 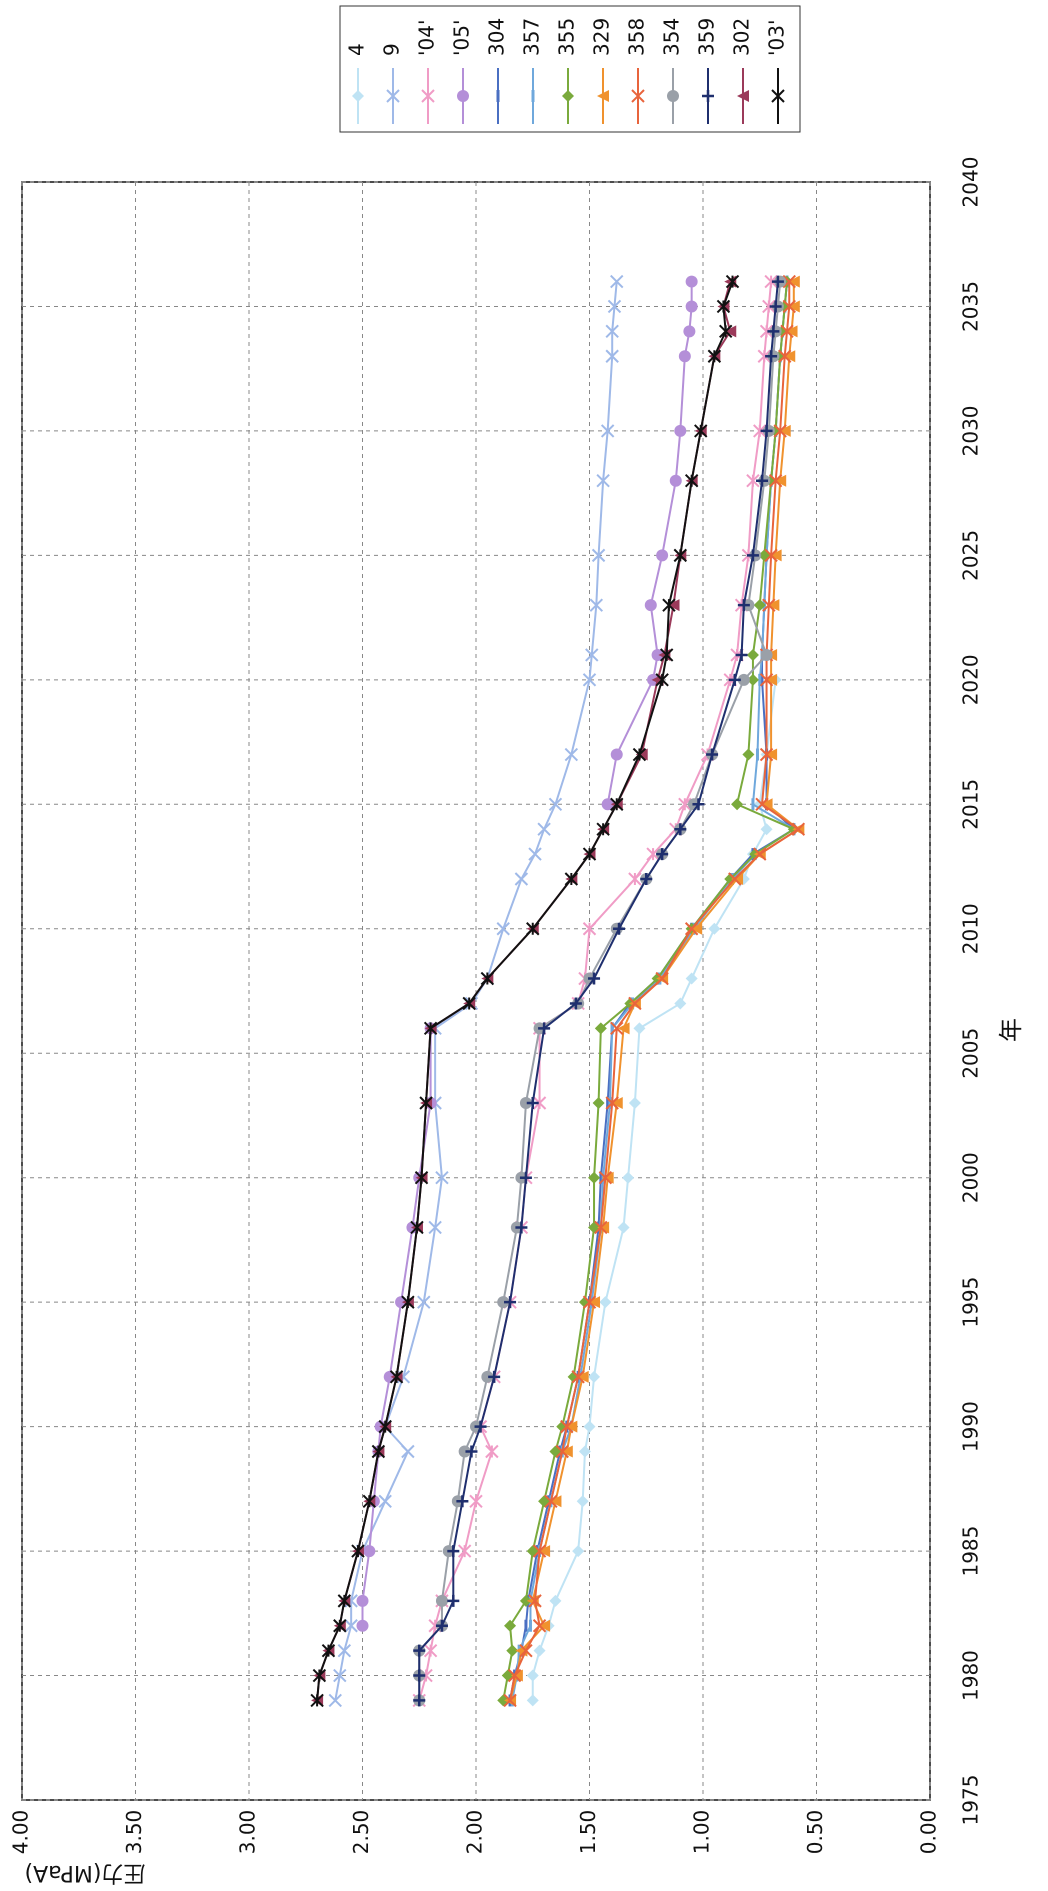 I want to click on y-axis-title: 圧力(MPaA), so click(x=85, y=1872).